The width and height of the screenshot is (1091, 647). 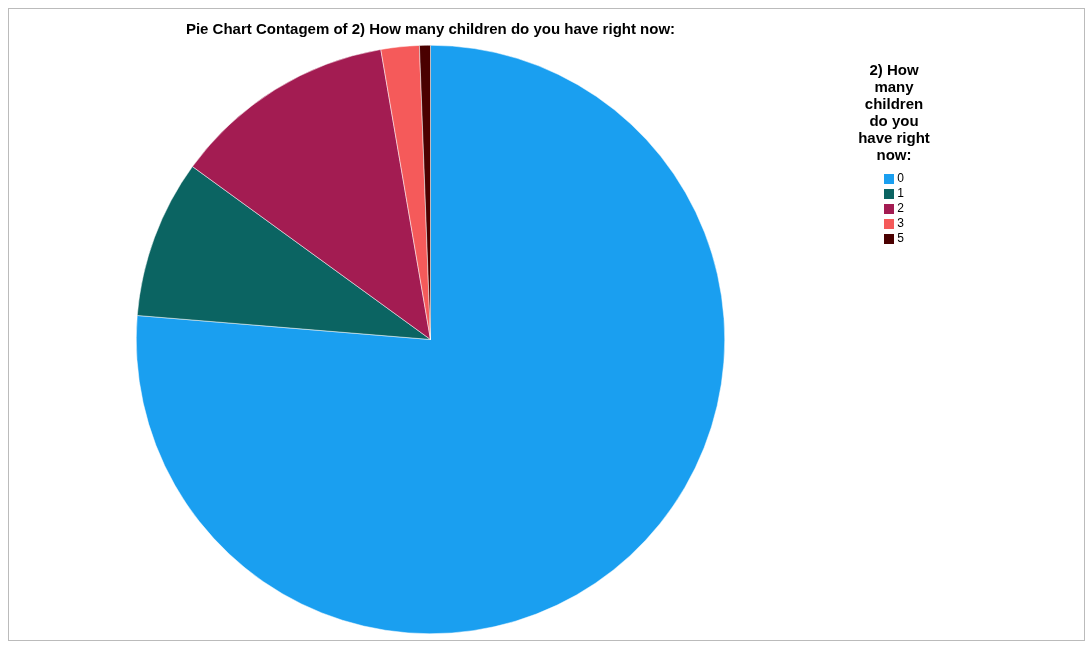 What do you see at coordinates (900, 223) in the screenshot?
I see `legend-label: 3` at bounding box center [900, 223].